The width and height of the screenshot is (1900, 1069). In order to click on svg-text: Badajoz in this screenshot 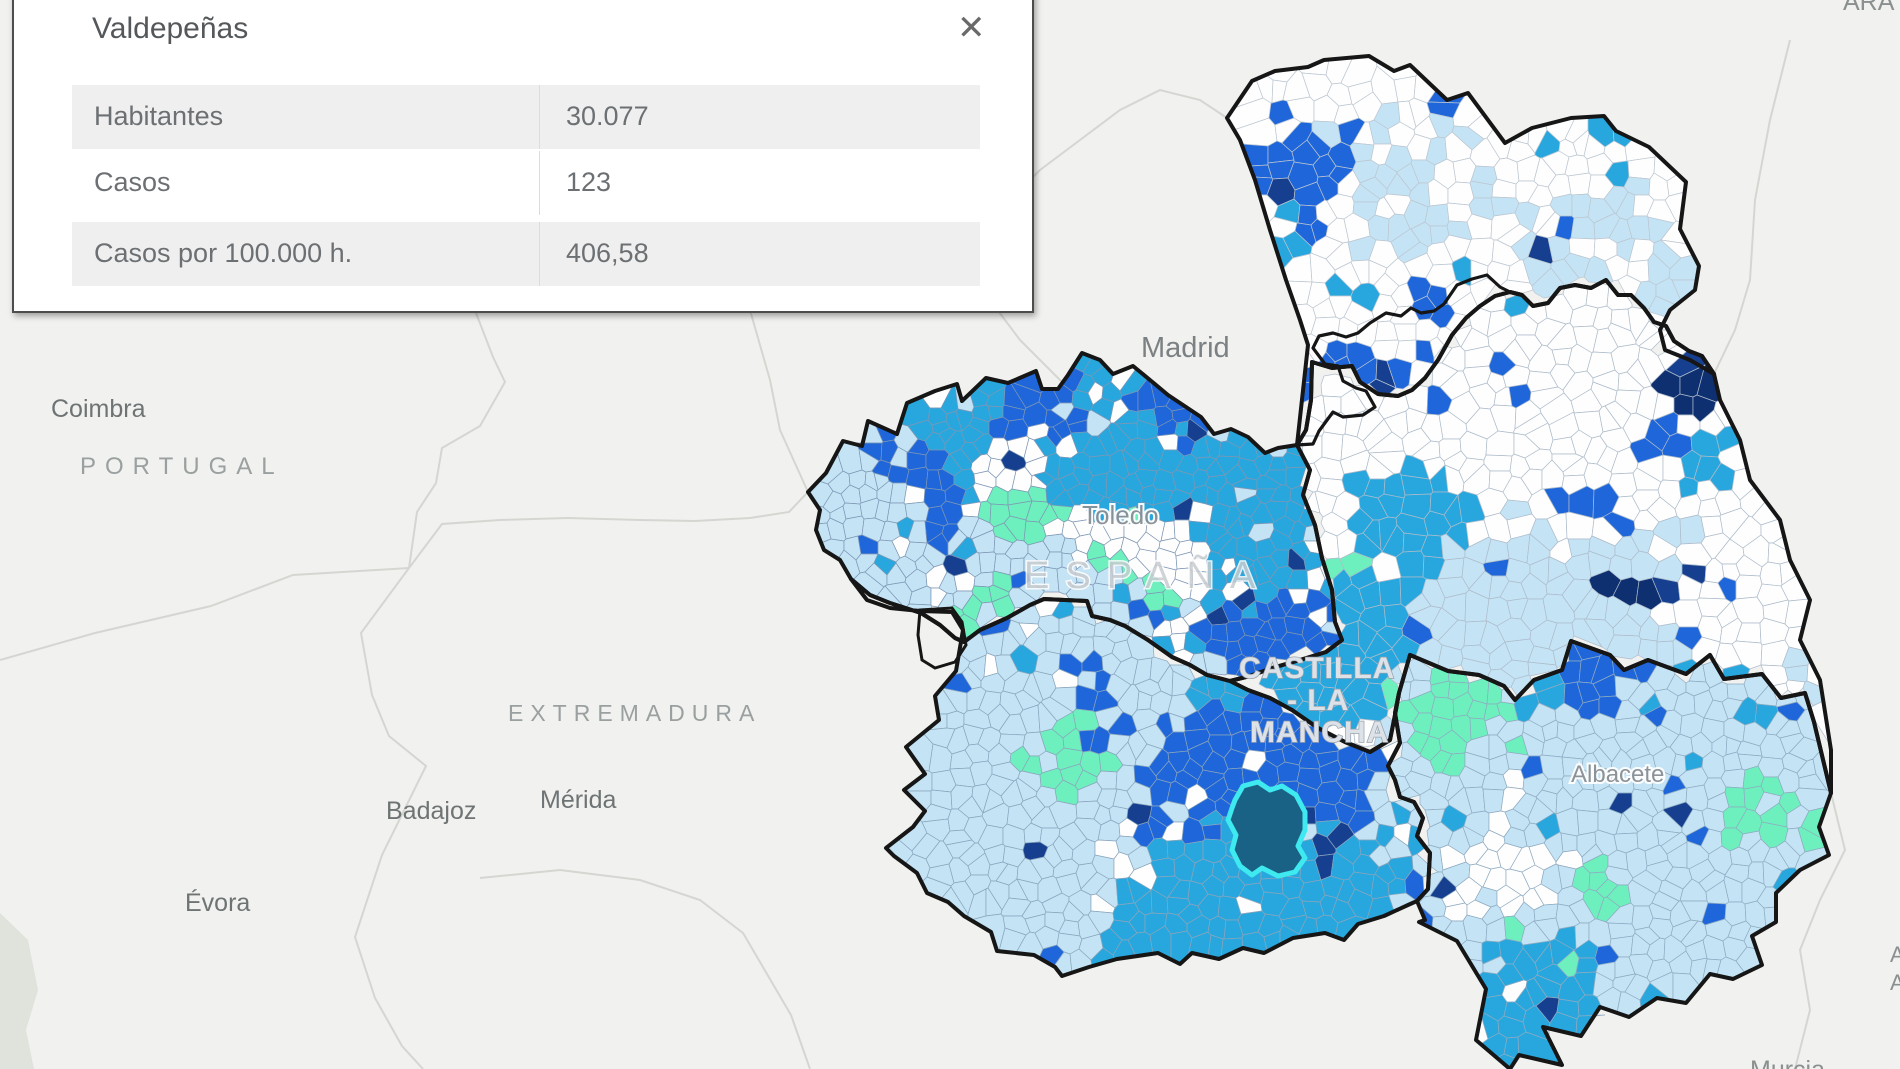, I will do `click(431, 811)`.